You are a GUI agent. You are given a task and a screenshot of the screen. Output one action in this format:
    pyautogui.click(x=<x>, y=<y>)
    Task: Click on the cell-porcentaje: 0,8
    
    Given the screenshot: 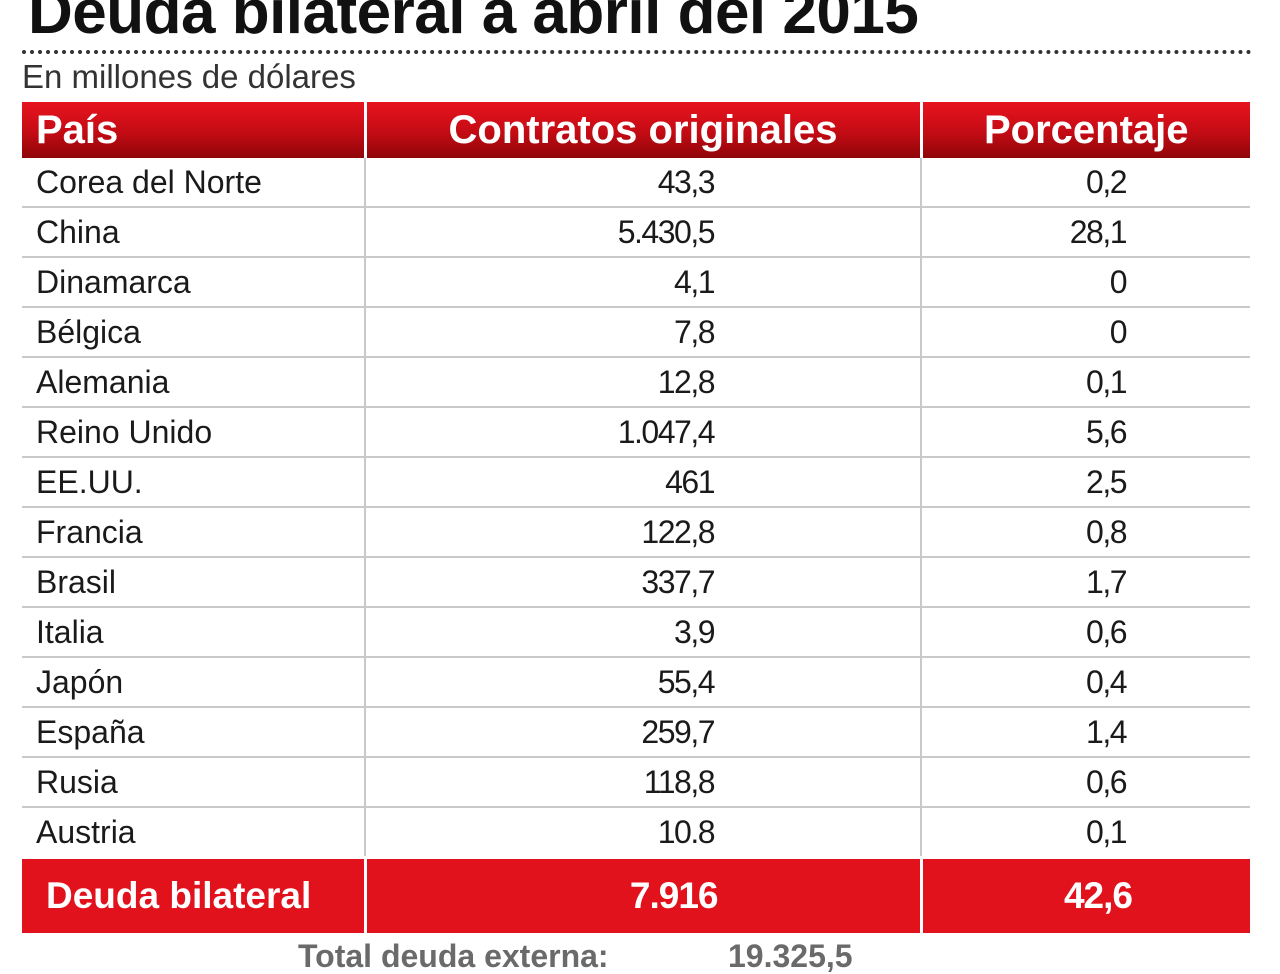 What is the action you would take?
    pyautogui.click(x=1085, y=531)
    